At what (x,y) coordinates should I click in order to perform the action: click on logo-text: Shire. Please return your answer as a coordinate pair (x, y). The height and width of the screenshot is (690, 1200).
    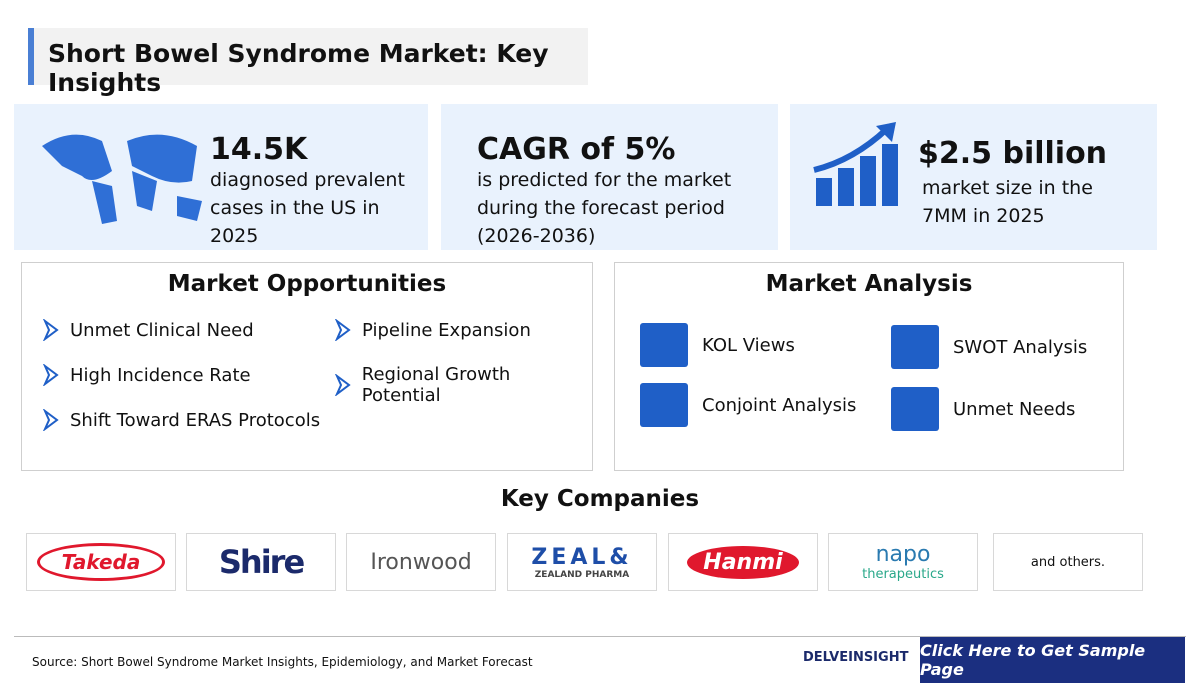
    Looking at the image, I should click on (261, 562).